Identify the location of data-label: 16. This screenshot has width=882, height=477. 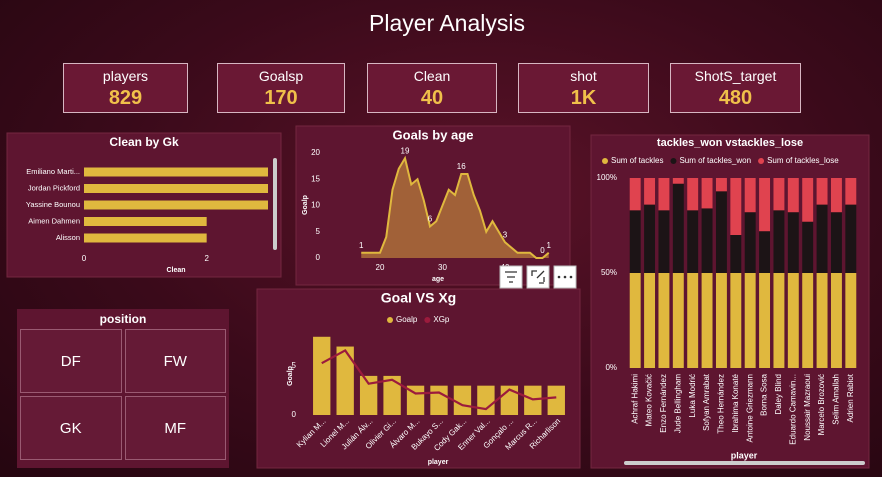
(461, 166).